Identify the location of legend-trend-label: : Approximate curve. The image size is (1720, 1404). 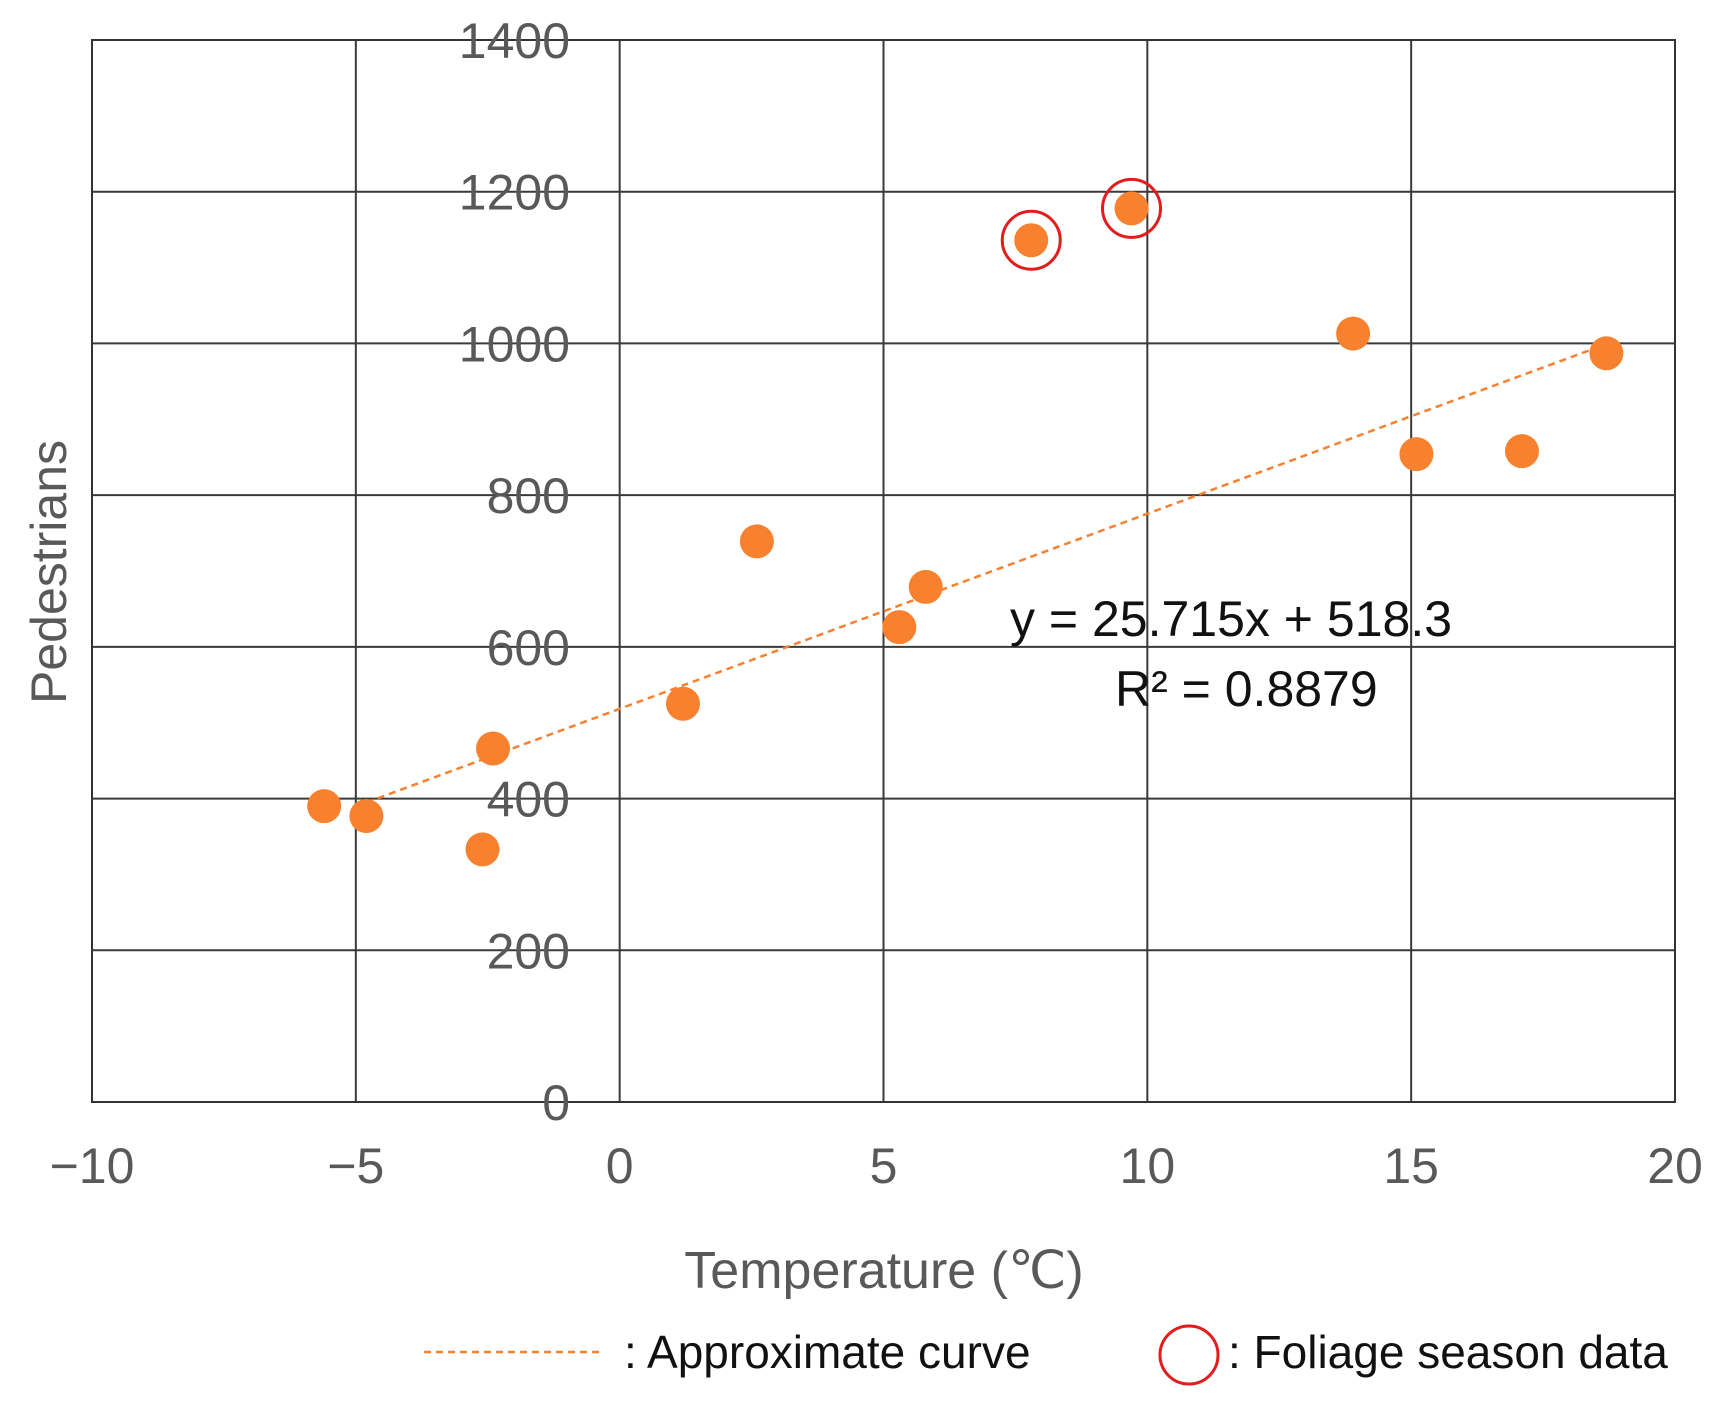
(827, 1352).